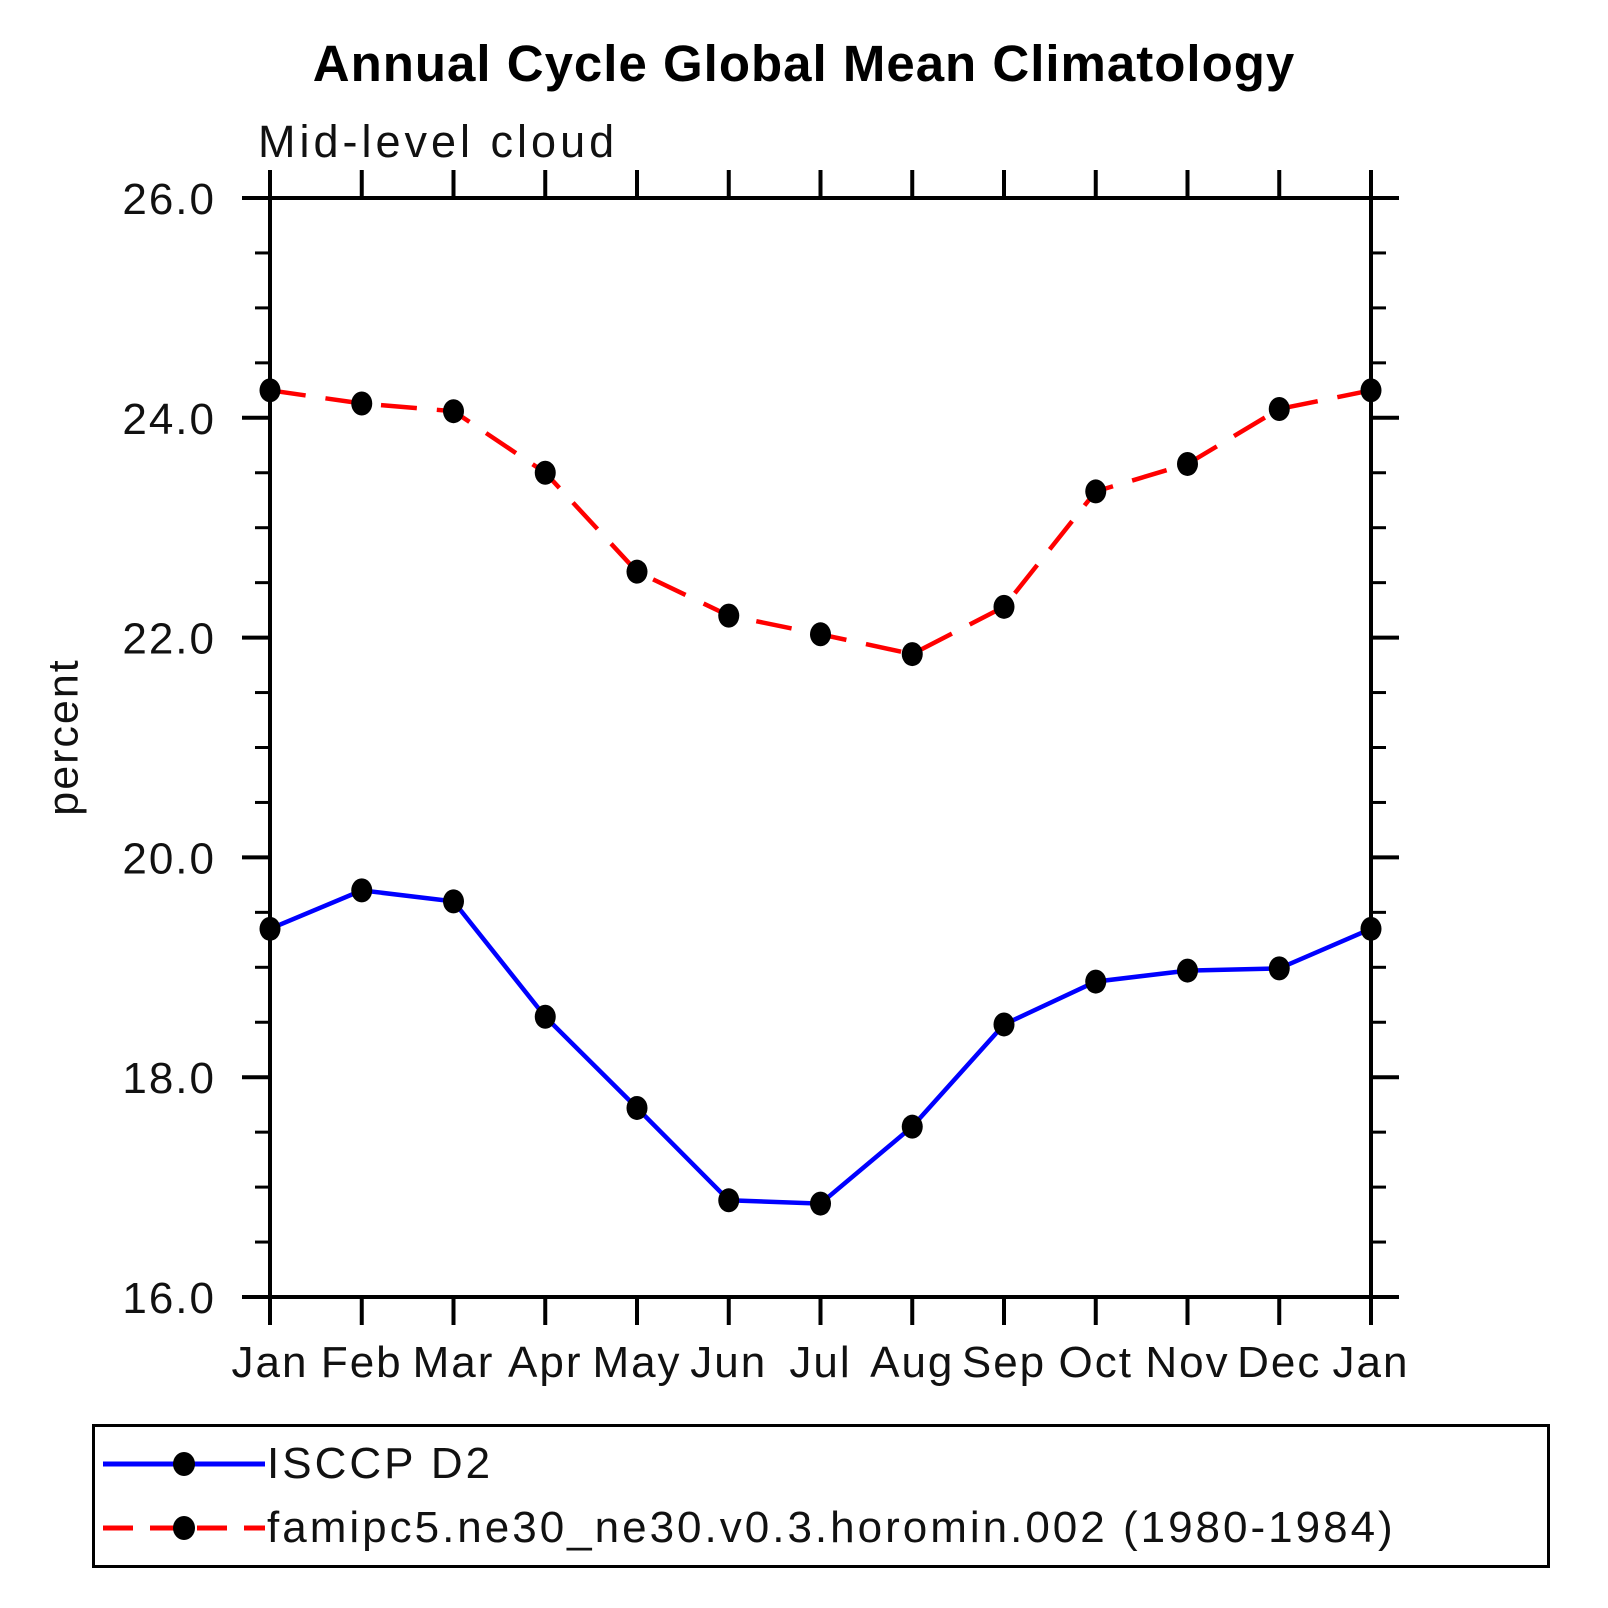 This screenshot has height=1608, width=1608. I want to click on data-point-marker-1-Jul, so click(820, 634).